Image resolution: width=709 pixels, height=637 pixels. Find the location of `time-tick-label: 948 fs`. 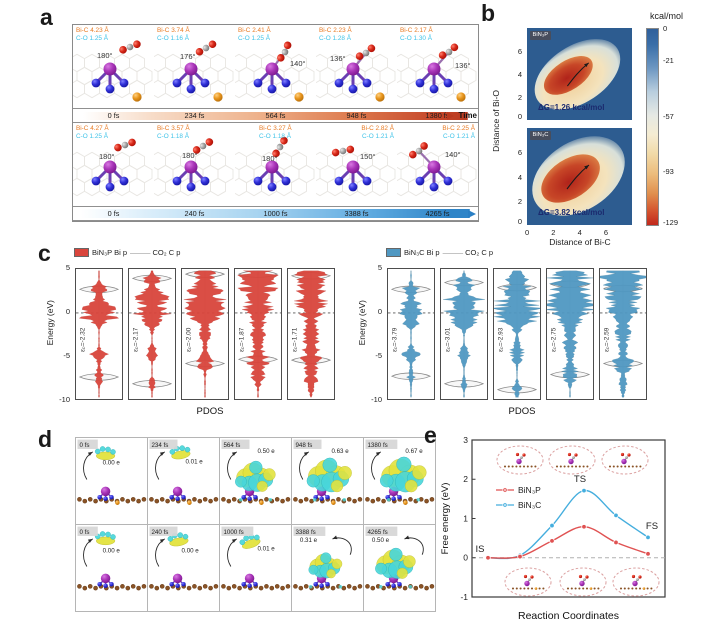

time-tick-label: 948 fs is located at coordinates (356, 115).